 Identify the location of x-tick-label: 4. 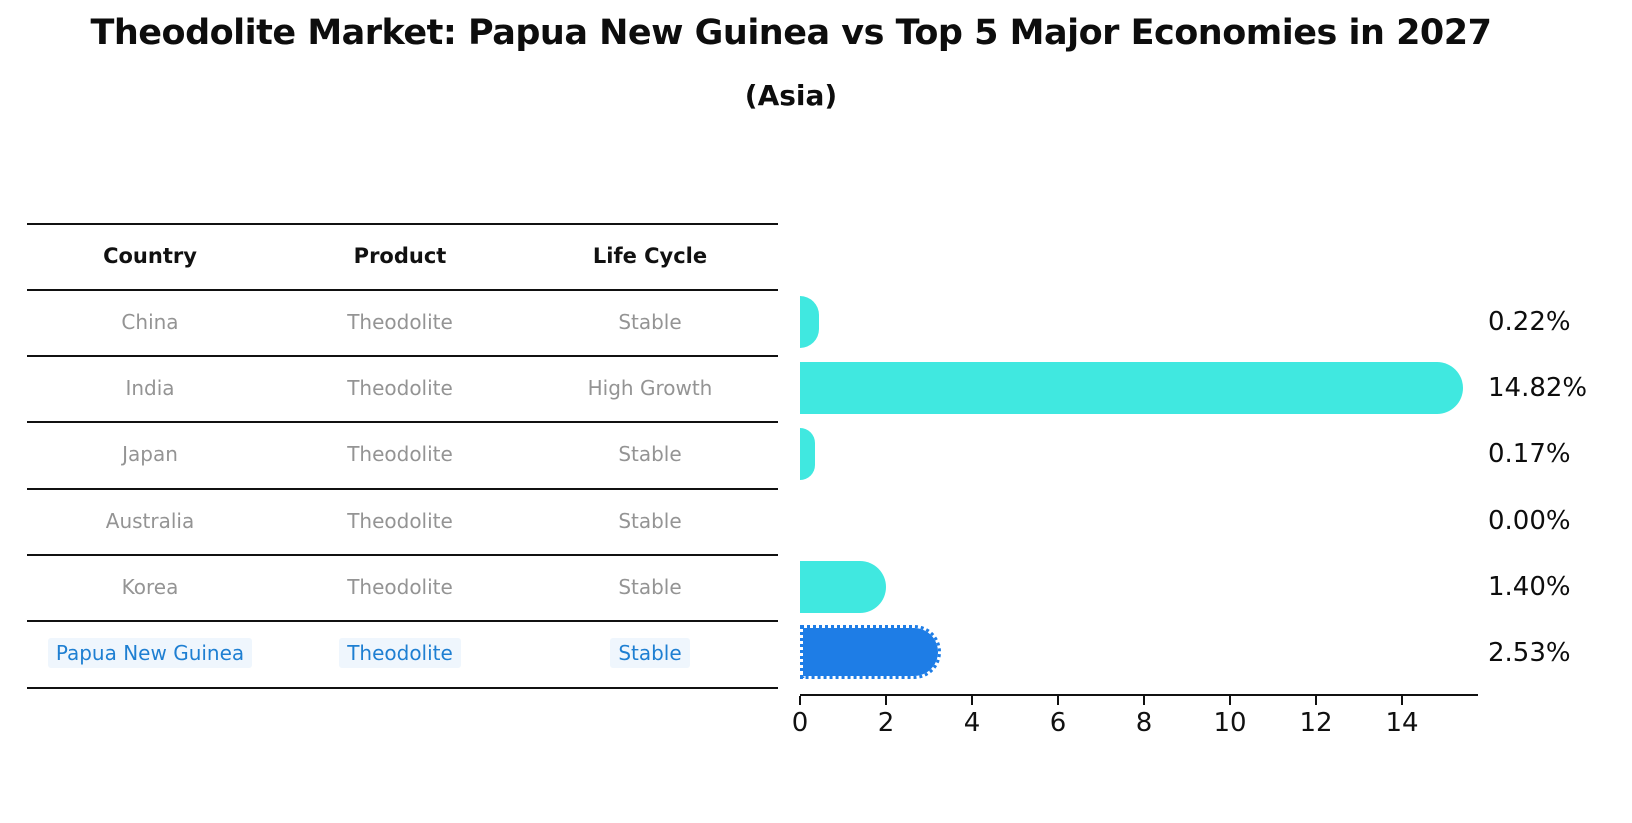
(972, 723).